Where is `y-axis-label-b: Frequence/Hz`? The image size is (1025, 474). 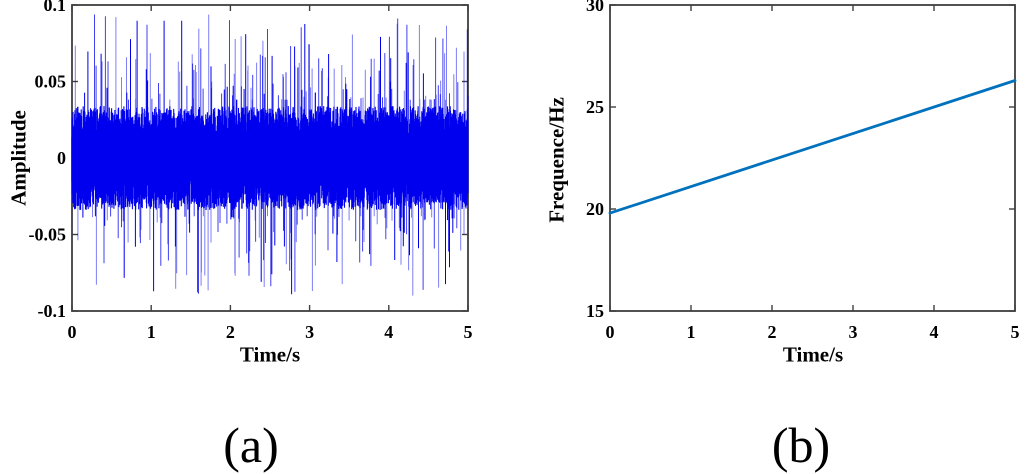 y-axis-label-b: Frequence/Hz is located at coordinates (556, 160).